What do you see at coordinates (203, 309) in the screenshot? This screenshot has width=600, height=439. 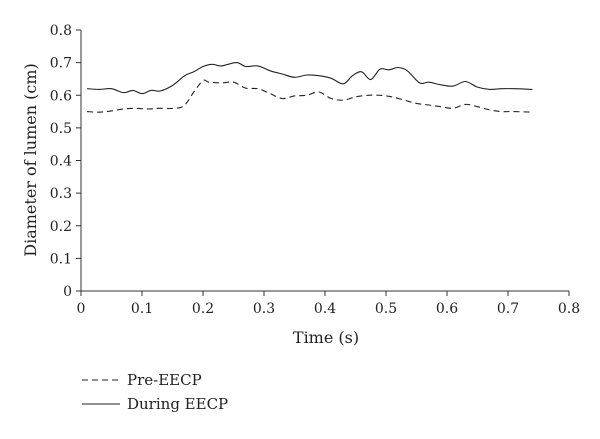 I see `x-tick-label: 0.2` at bounding box center [203, 309].